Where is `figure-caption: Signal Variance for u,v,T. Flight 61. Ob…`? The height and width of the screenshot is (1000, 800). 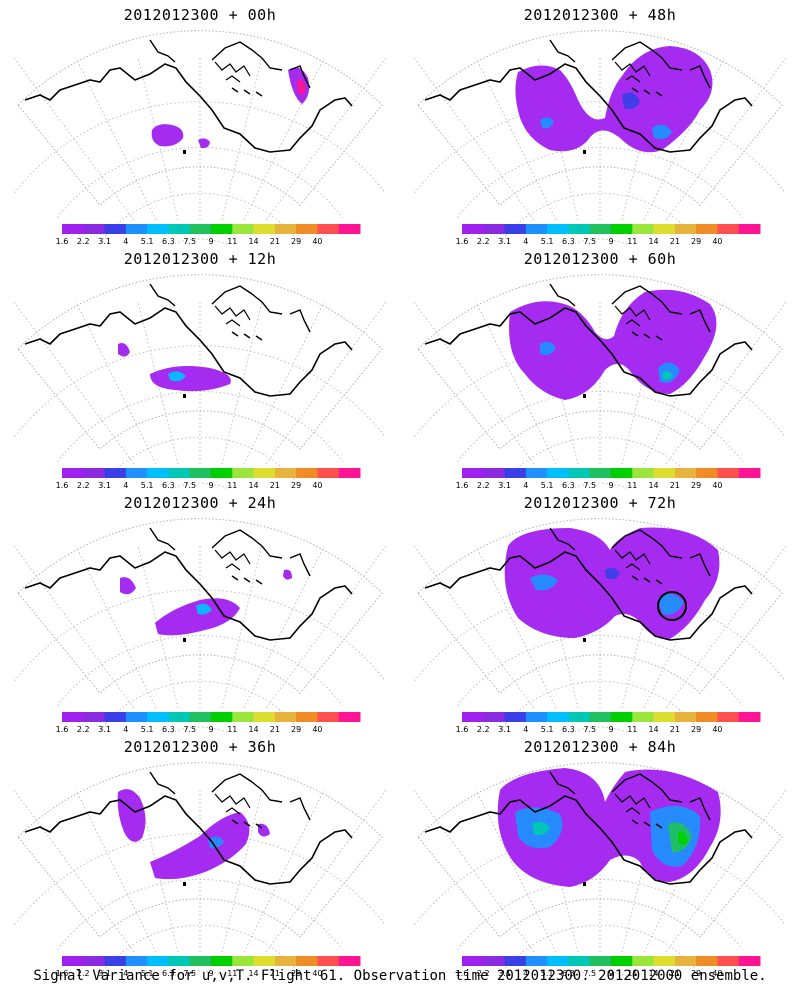
figure-caption: Signal Variance for u,v,T. Flight 61. Ob… is located at coordinates (400, 976).